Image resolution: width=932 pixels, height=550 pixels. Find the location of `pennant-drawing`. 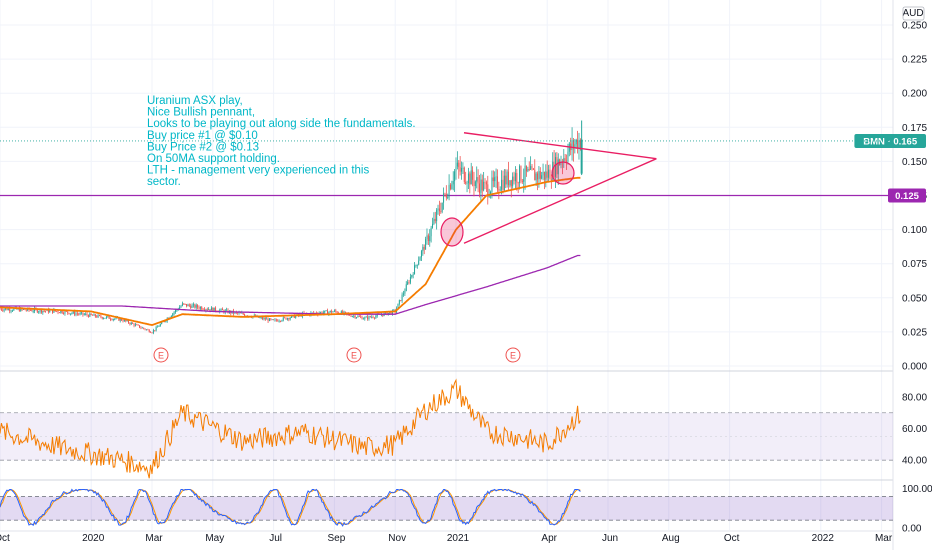

pennant-drawing is located at coordinates (560, 188).